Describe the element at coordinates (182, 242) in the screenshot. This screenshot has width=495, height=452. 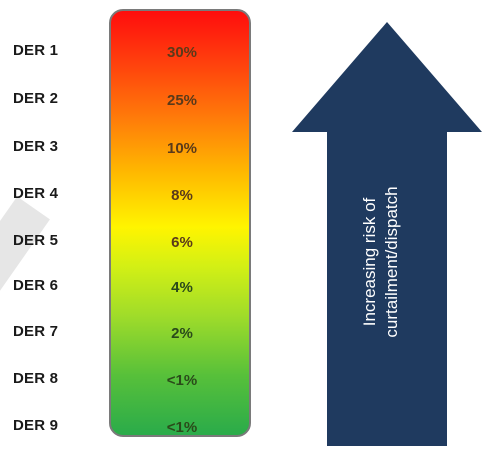
I see `percentage-value: 6%` at that location.